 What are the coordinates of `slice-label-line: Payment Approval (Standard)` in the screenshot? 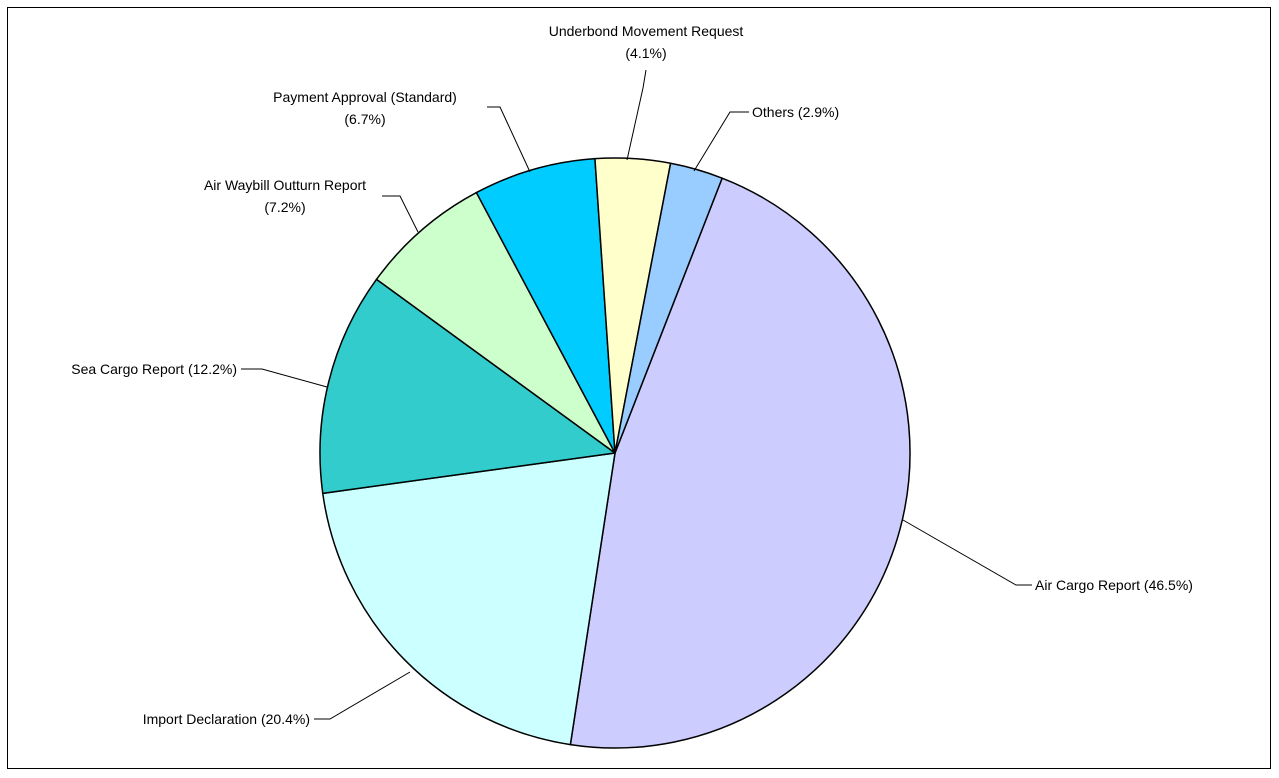 It's located at (365, 97).